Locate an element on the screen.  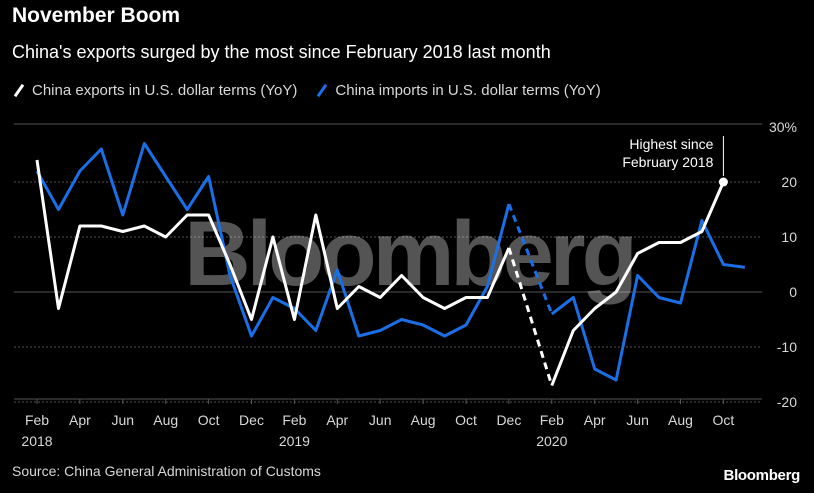
annotation-text: February 2018 is located at coordinates (667, 162).